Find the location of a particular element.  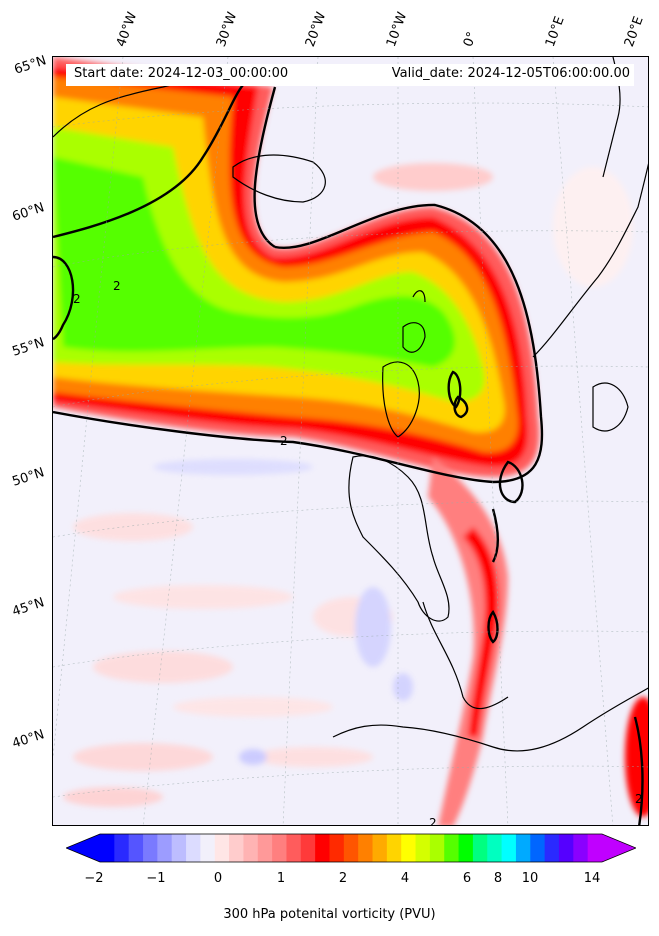

colorbar-tick: −1 is located at coordinates (156, 878).